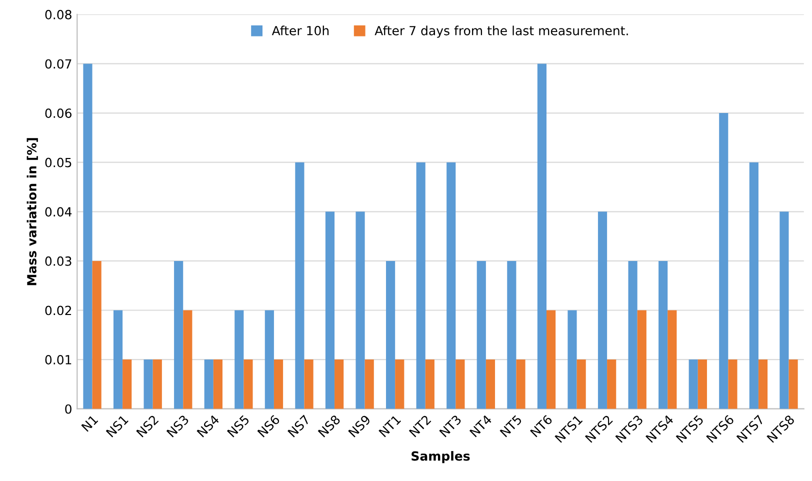 The width and height of the screenshot is (812, 481). What do you see at coordinates (32, 212) in the screenshot?
I see `y-axis-title: Mass variation in [%]` at bounding box center [32, 212].